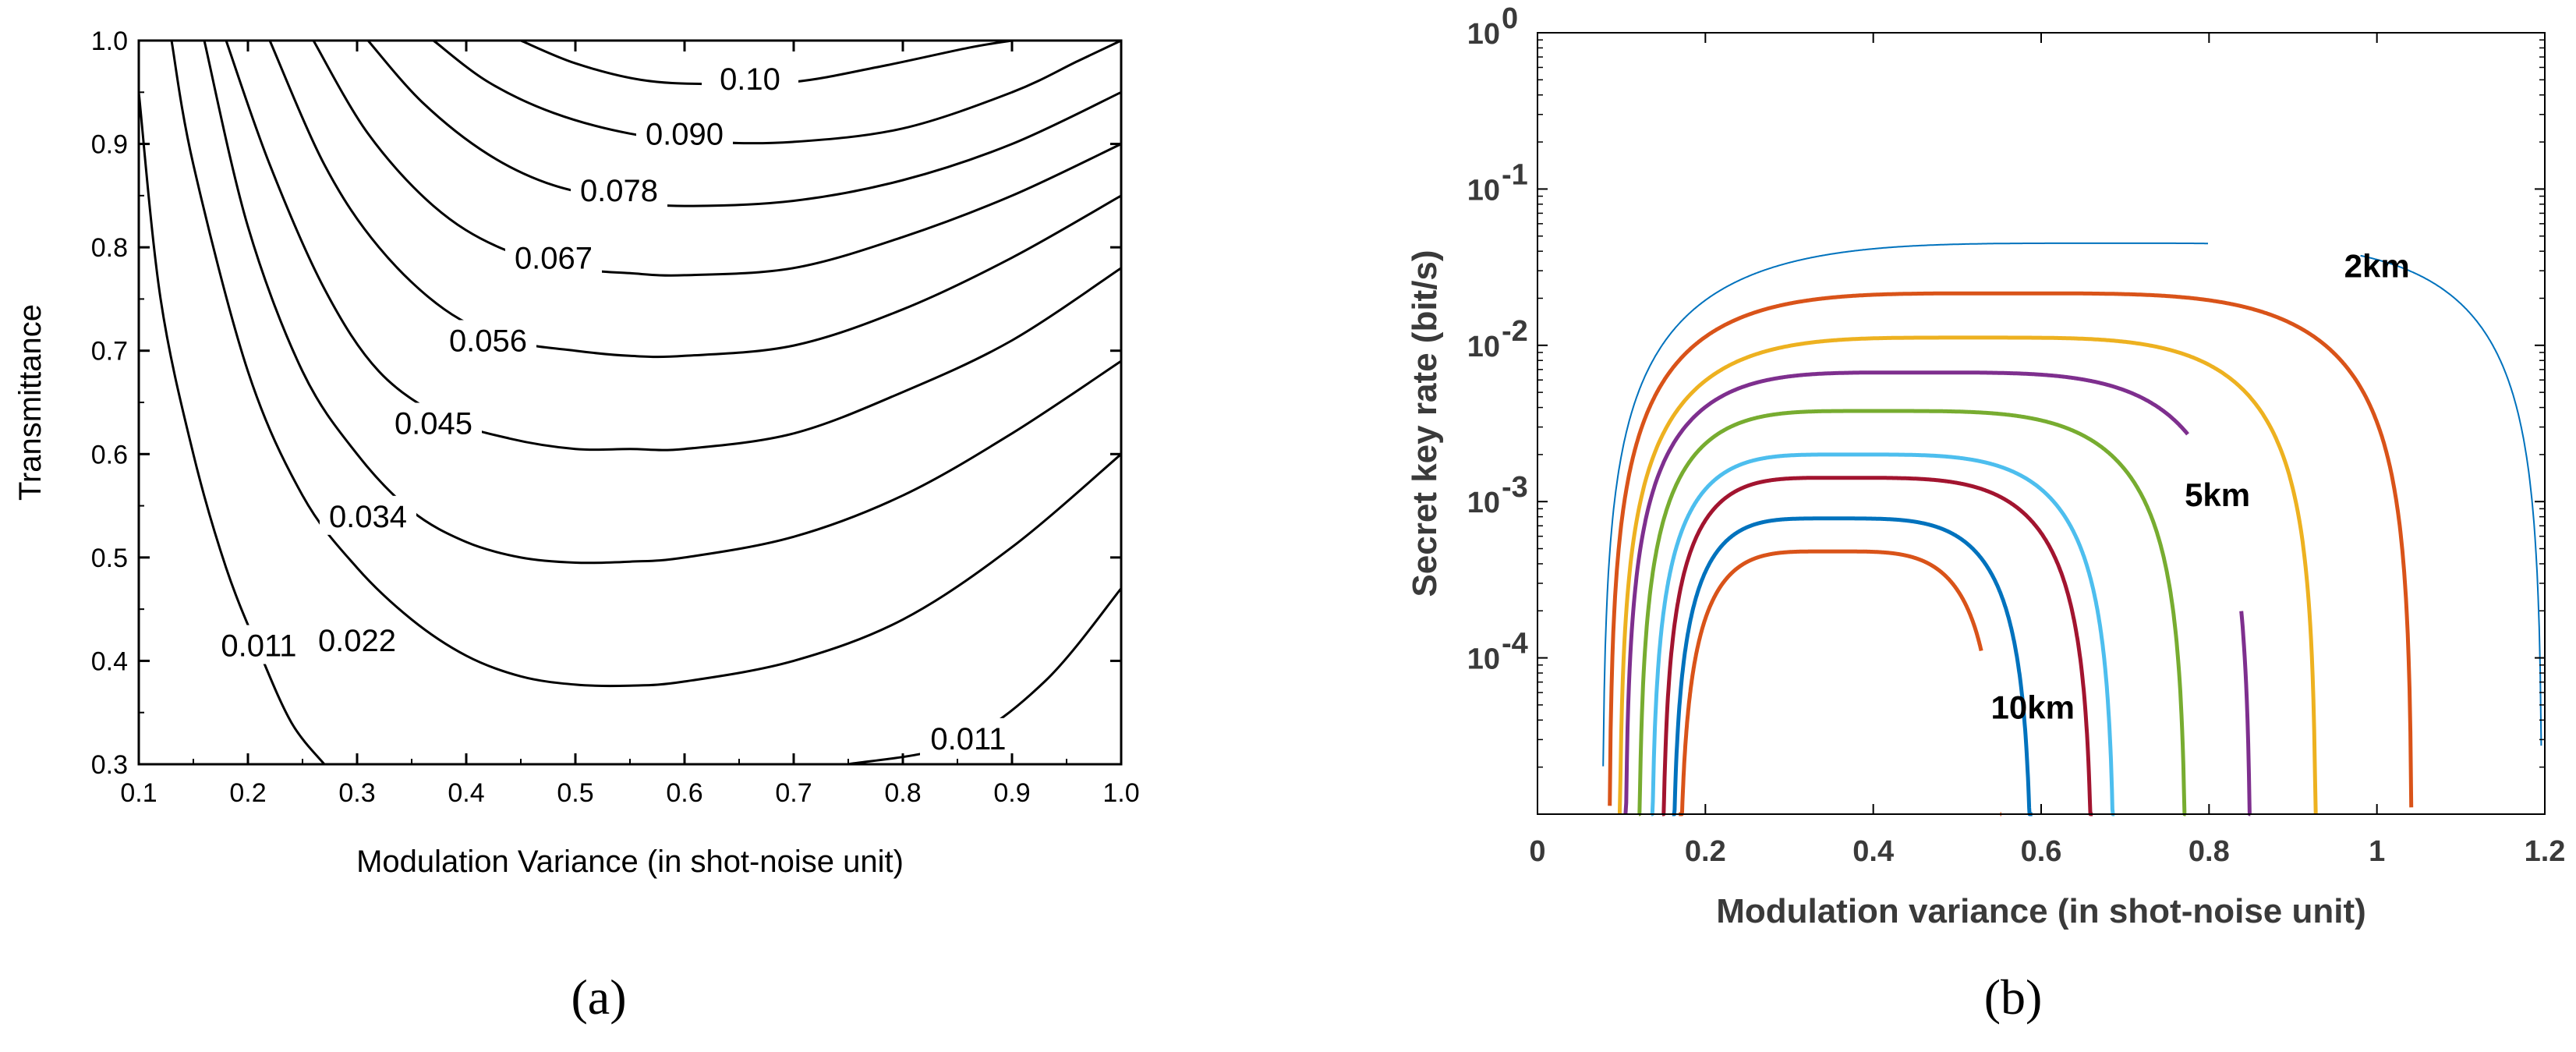 Image resolution: width=2576 pixels, height=1052 pixels. I want to click on contour-label: 0.078, so click(619, 191).